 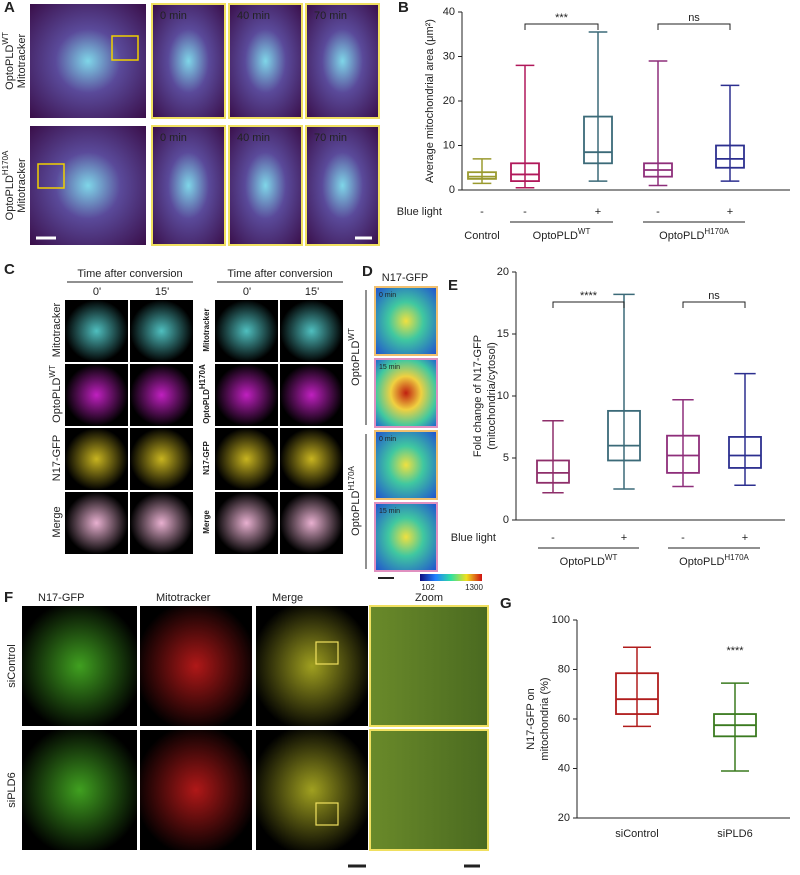 I want to click on column-header: Merge, so click(x=287, y=598).